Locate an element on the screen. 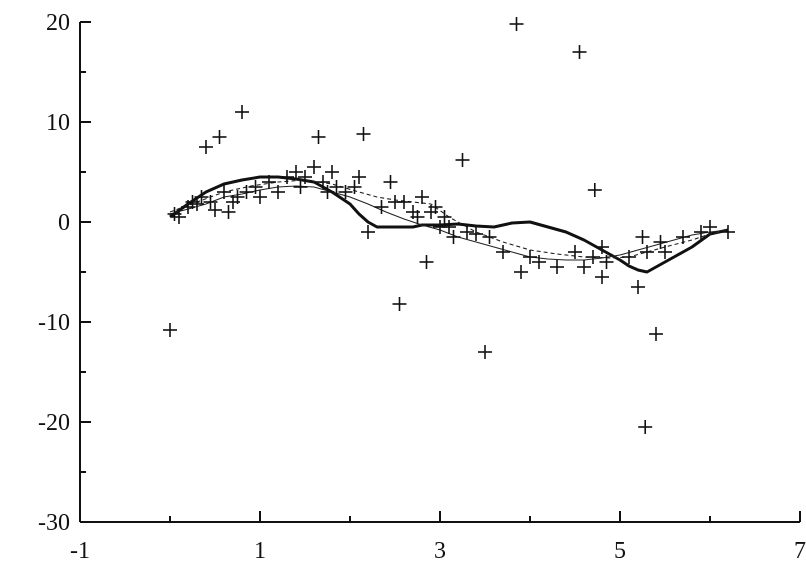 The image size is (806, 578). y-tick-label: -10 is located at coordinates (54, 323).